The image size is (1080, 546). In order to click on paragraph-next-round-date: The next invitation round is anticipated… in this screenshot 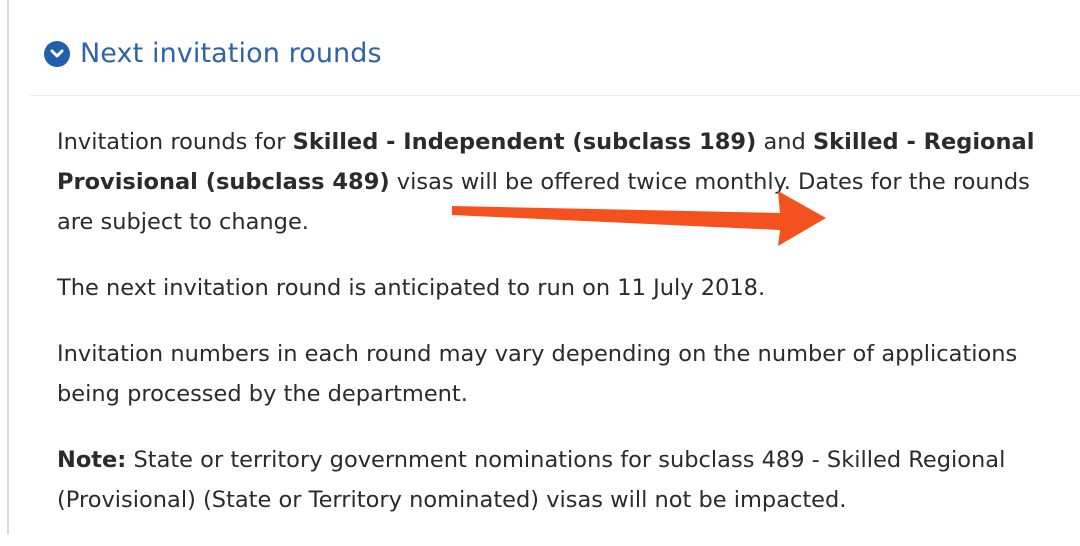, I will do `click(411, 288)`.